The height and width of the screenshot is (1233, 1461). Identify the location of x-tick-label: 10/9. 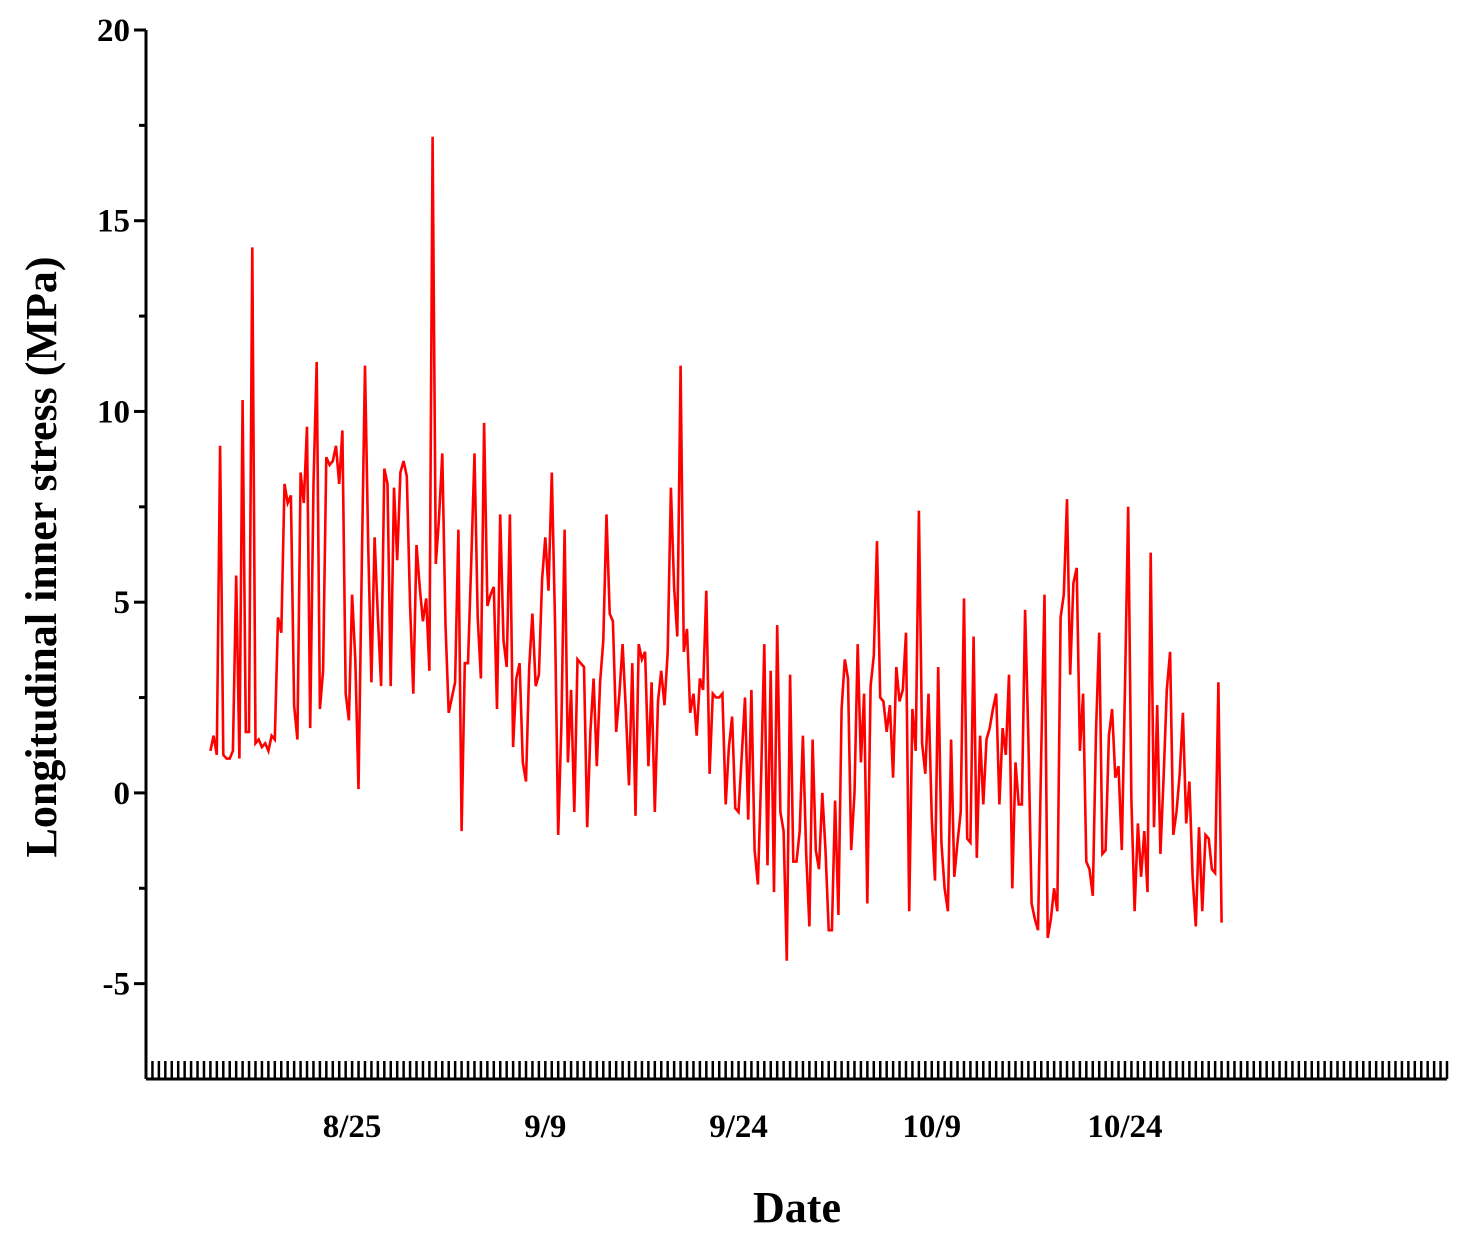
(931, 1127).